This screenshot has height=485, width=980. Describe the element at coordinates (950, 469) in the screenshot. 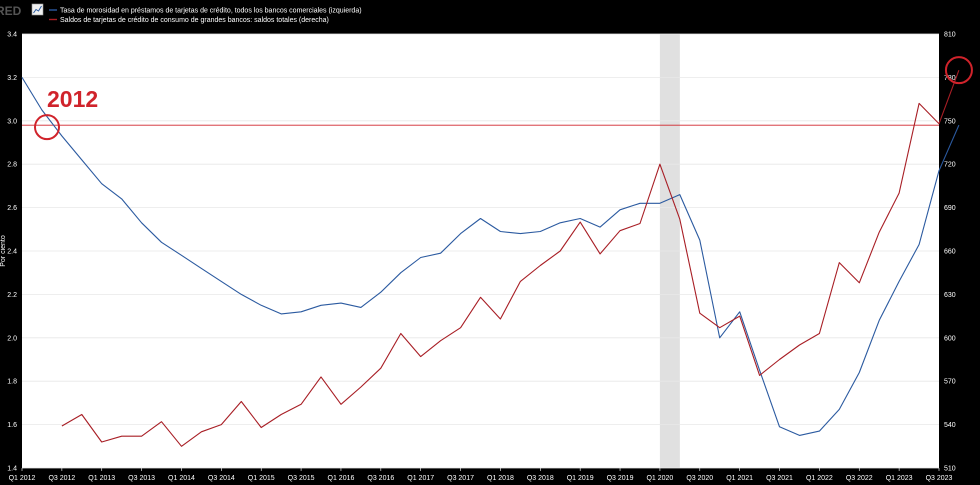

I see `right-tick-label: 510` at that location.